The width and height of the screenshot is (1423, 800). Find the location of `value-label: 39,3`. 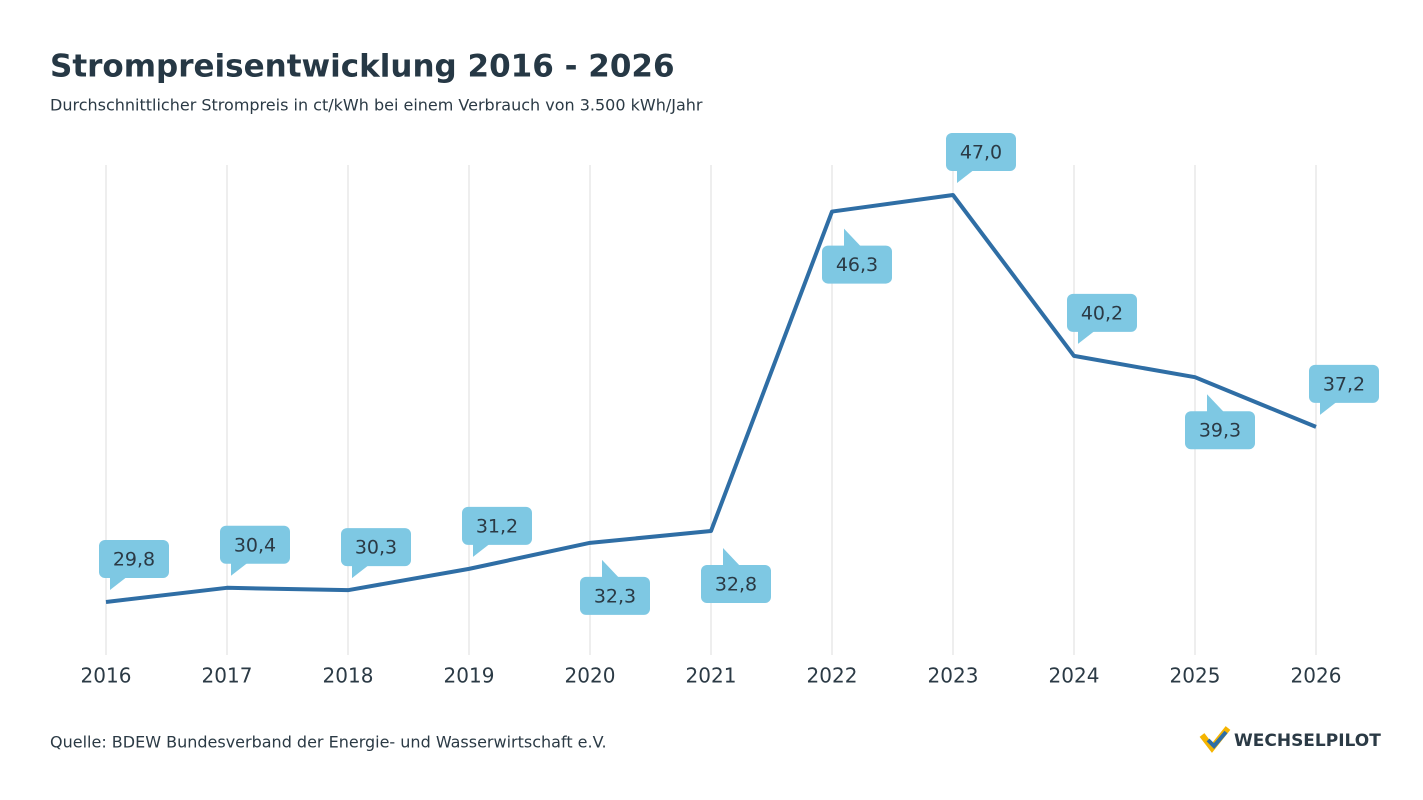

value-label: 39,3 is located at coordinates (1220, 431).